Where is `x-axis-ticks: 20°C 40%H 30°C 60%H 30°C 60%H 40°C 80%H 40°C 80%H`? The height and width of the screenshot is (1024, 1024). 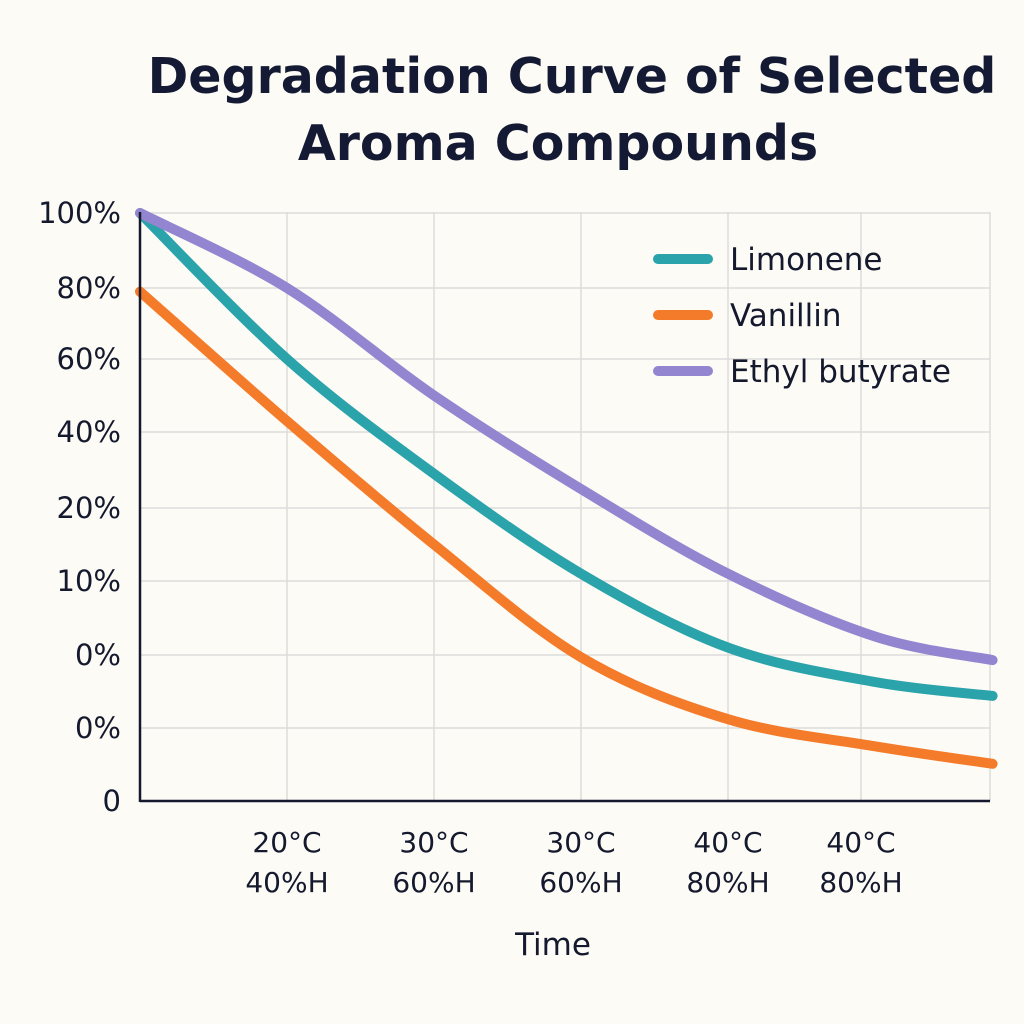
x-axis-ticks: 20°C 40%H 30°C 60%H 30°C 60%H 40°C 80%H 40°C 80%H is located at coordinates (573, 862).